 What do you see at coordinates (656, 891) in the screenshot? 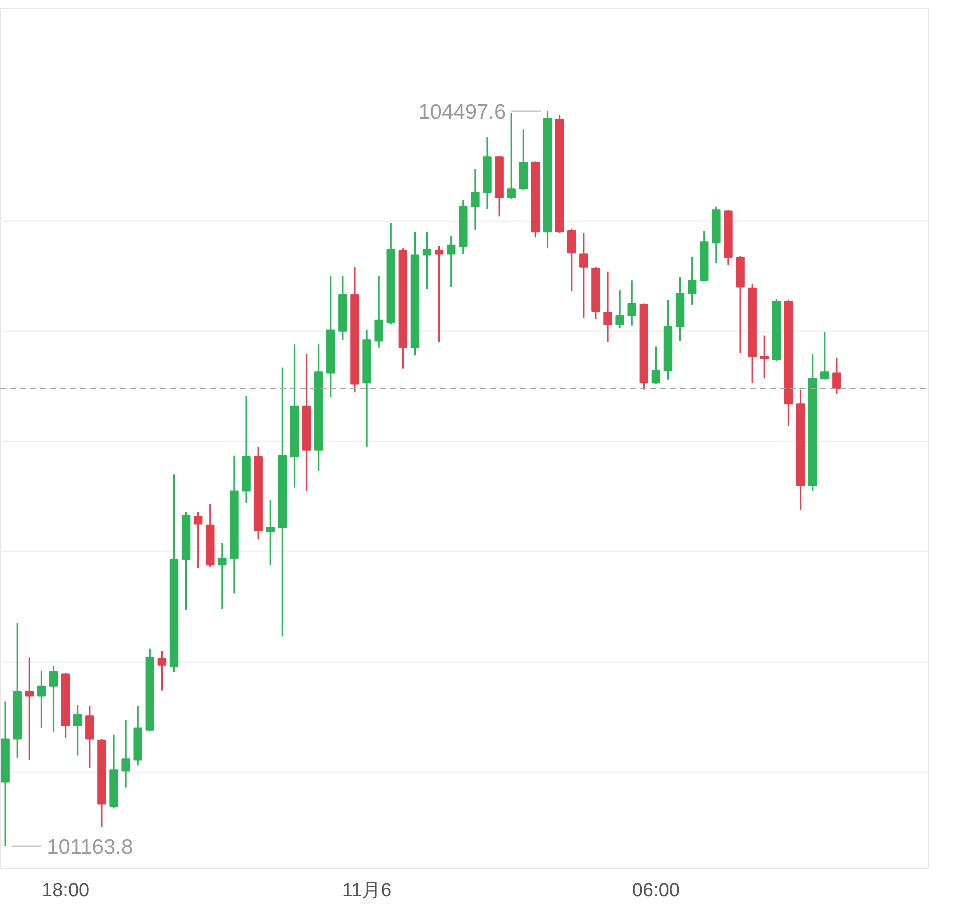
I see `x-tick-label: 06:00` at bounding box center [656, 891].